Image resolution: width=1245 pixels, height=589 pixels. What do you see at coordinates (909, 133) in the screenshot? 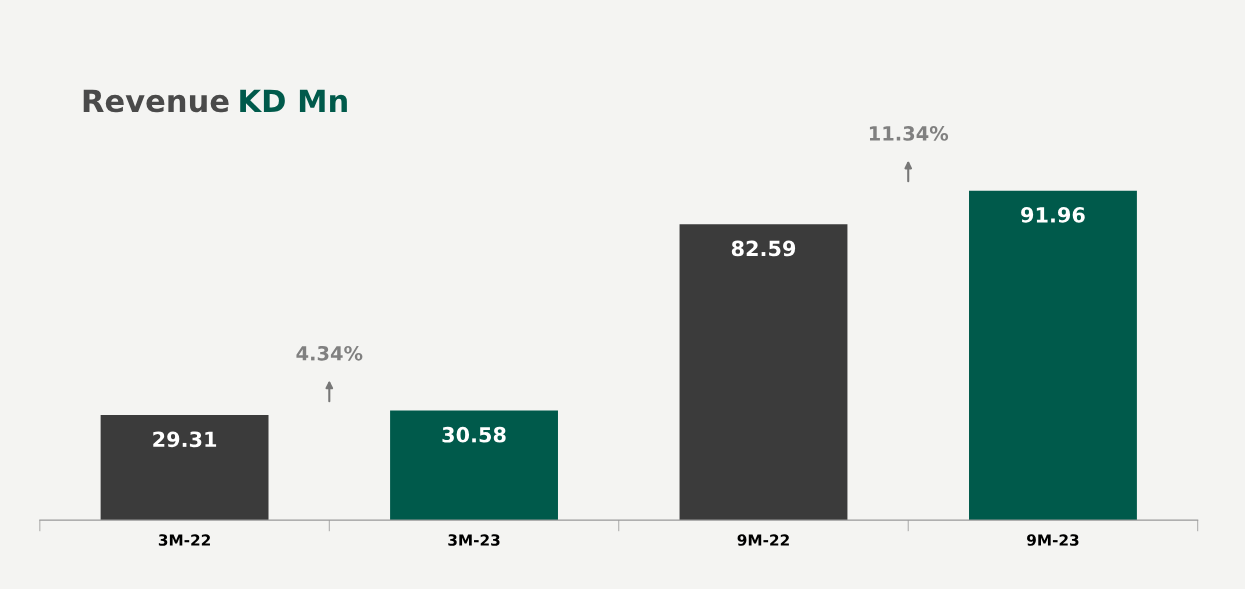
I see `text: 11.34%` at bounding box center [909, 133].